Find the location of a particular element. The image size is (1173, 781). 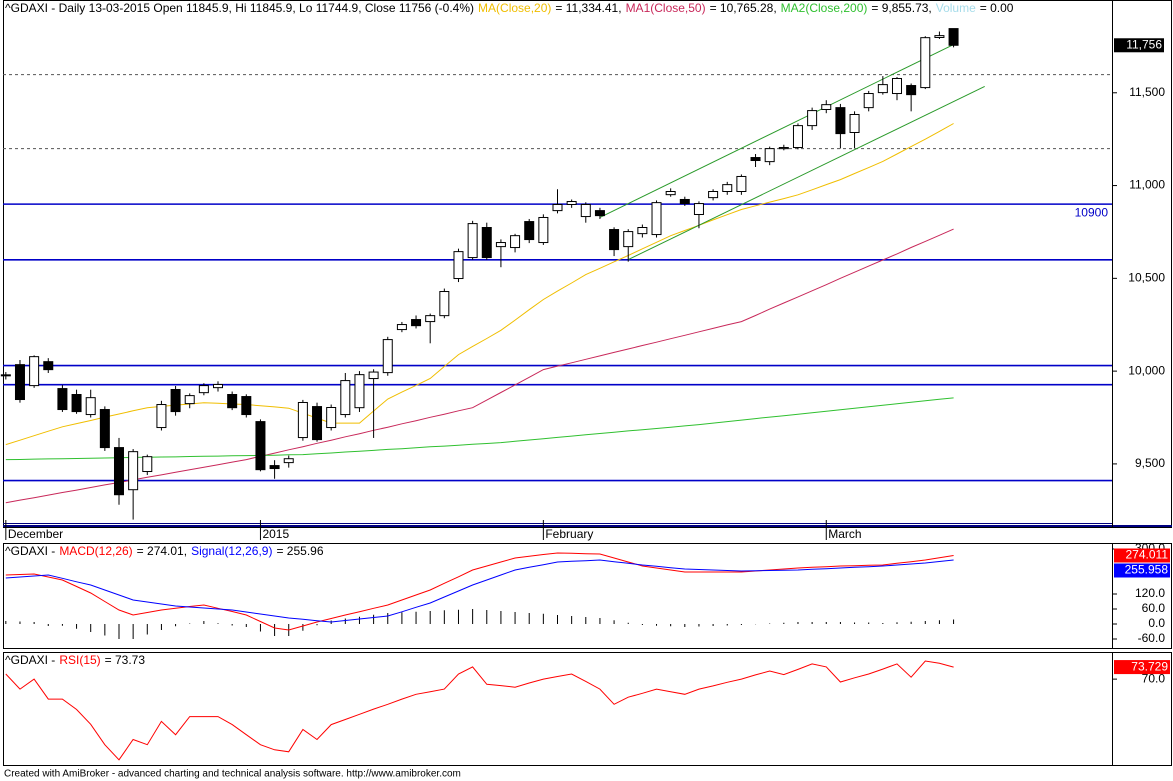

y-tick-label: 10,500 is located at coordinates (1146, 278).